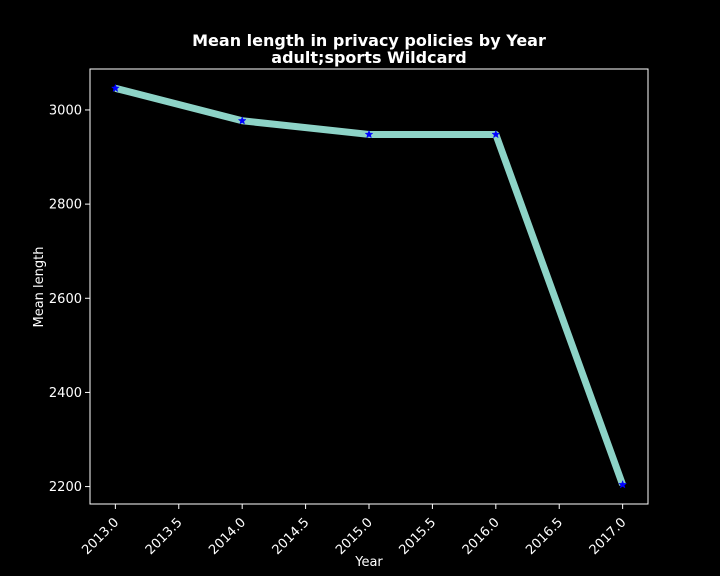 The height and width of the screenshot is (576, 720). I want to click on y-tick-label: 2400, so click(65, 393).